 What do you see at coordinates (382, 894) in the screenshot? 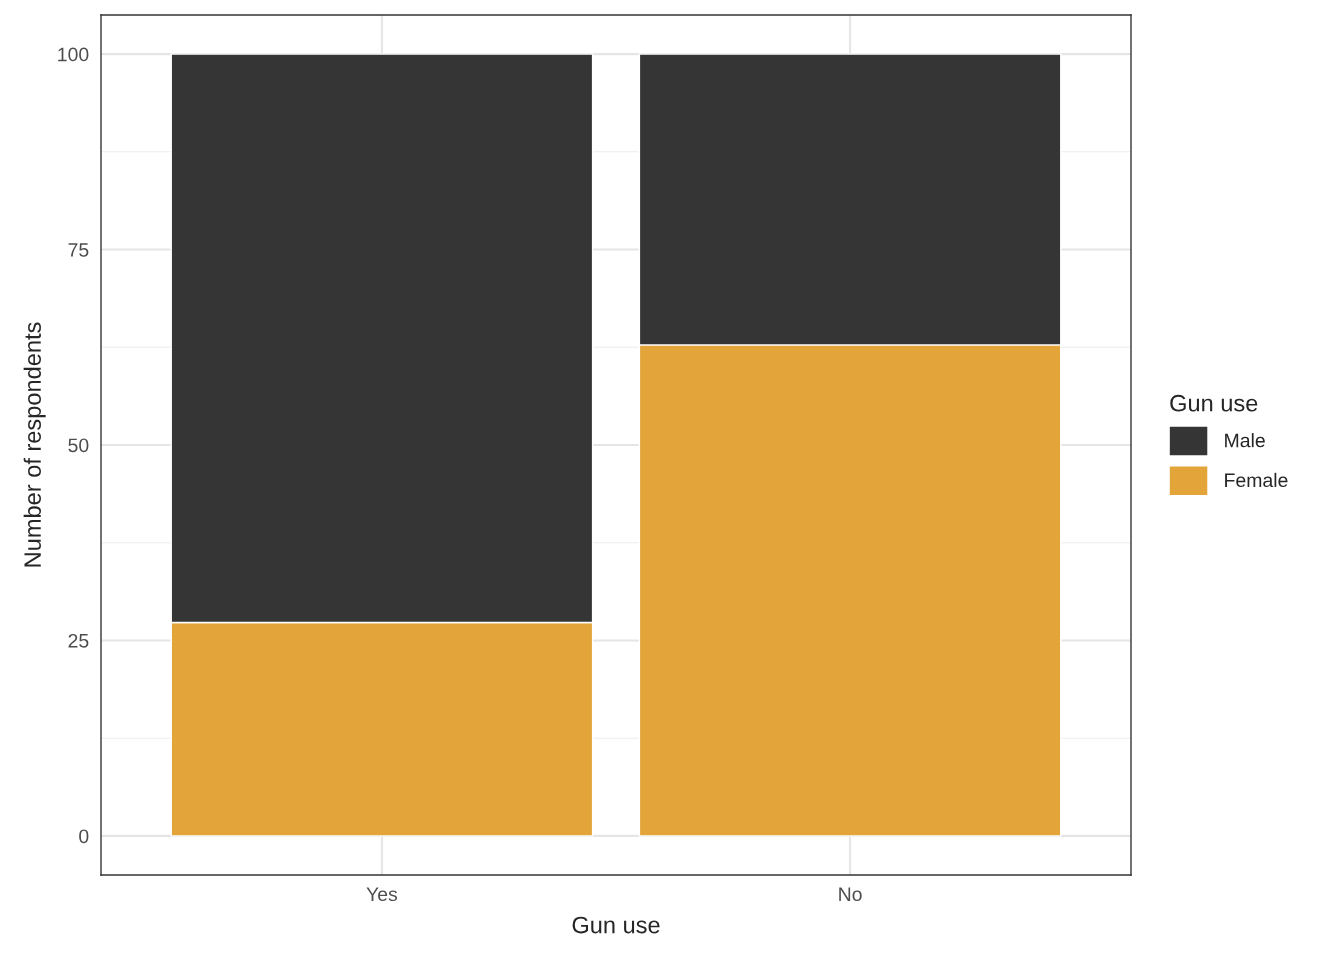
I see `x-tick-label: Yes` at bounding box center [382, 894].